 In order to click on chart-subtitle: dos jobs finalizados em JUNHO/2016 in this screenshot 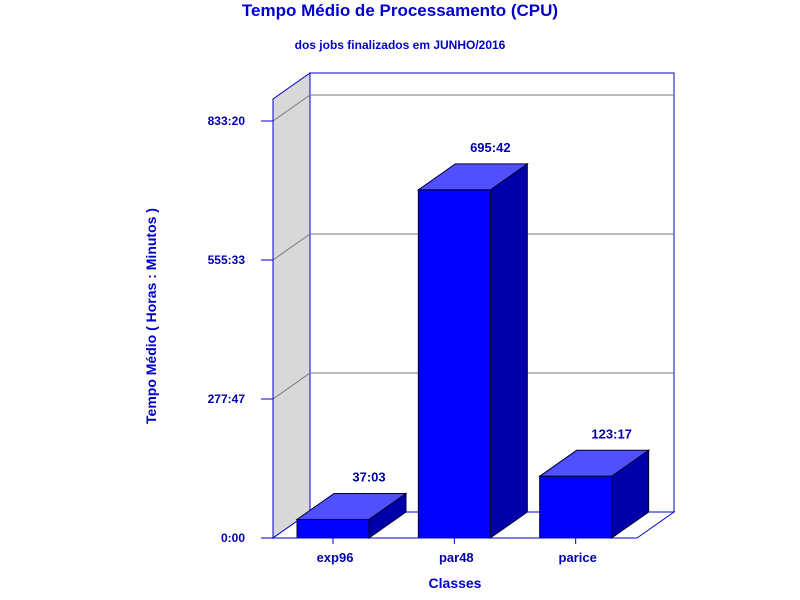, I will do `click(400, 45)`.